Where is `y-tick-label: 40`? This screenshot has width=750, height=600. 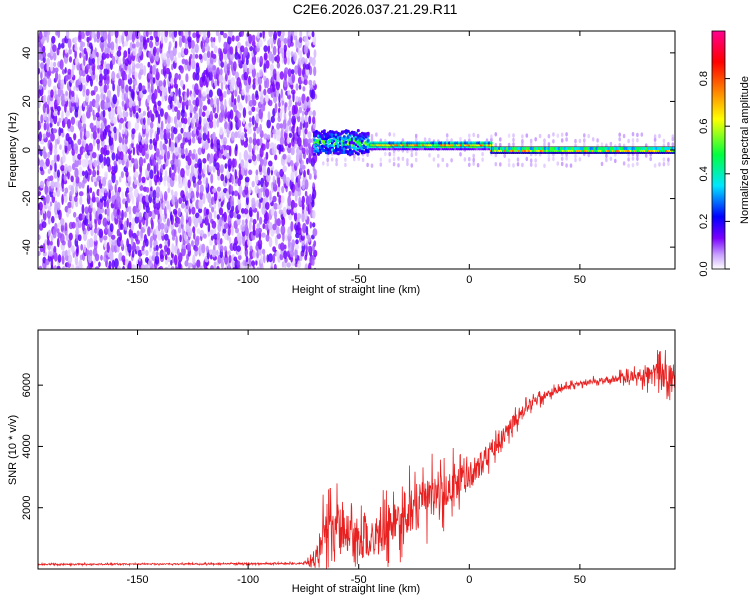 y-tick-label: 40 is located at coordinates (27, 53).